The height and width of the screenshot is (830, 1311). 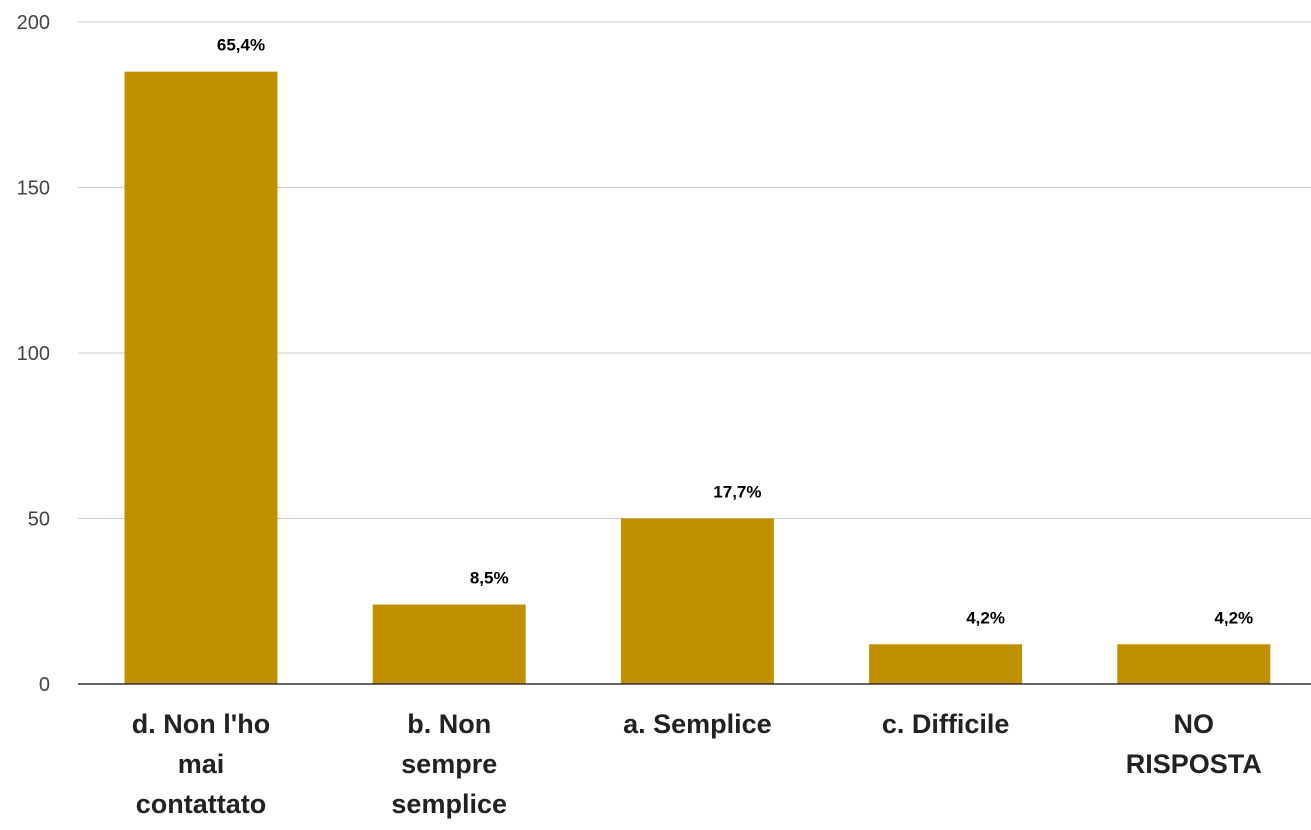 What do you see at coordinates (33, 354) in the screenshot?
I see `y-tick-label: 100` at bounding box center [33, 354].